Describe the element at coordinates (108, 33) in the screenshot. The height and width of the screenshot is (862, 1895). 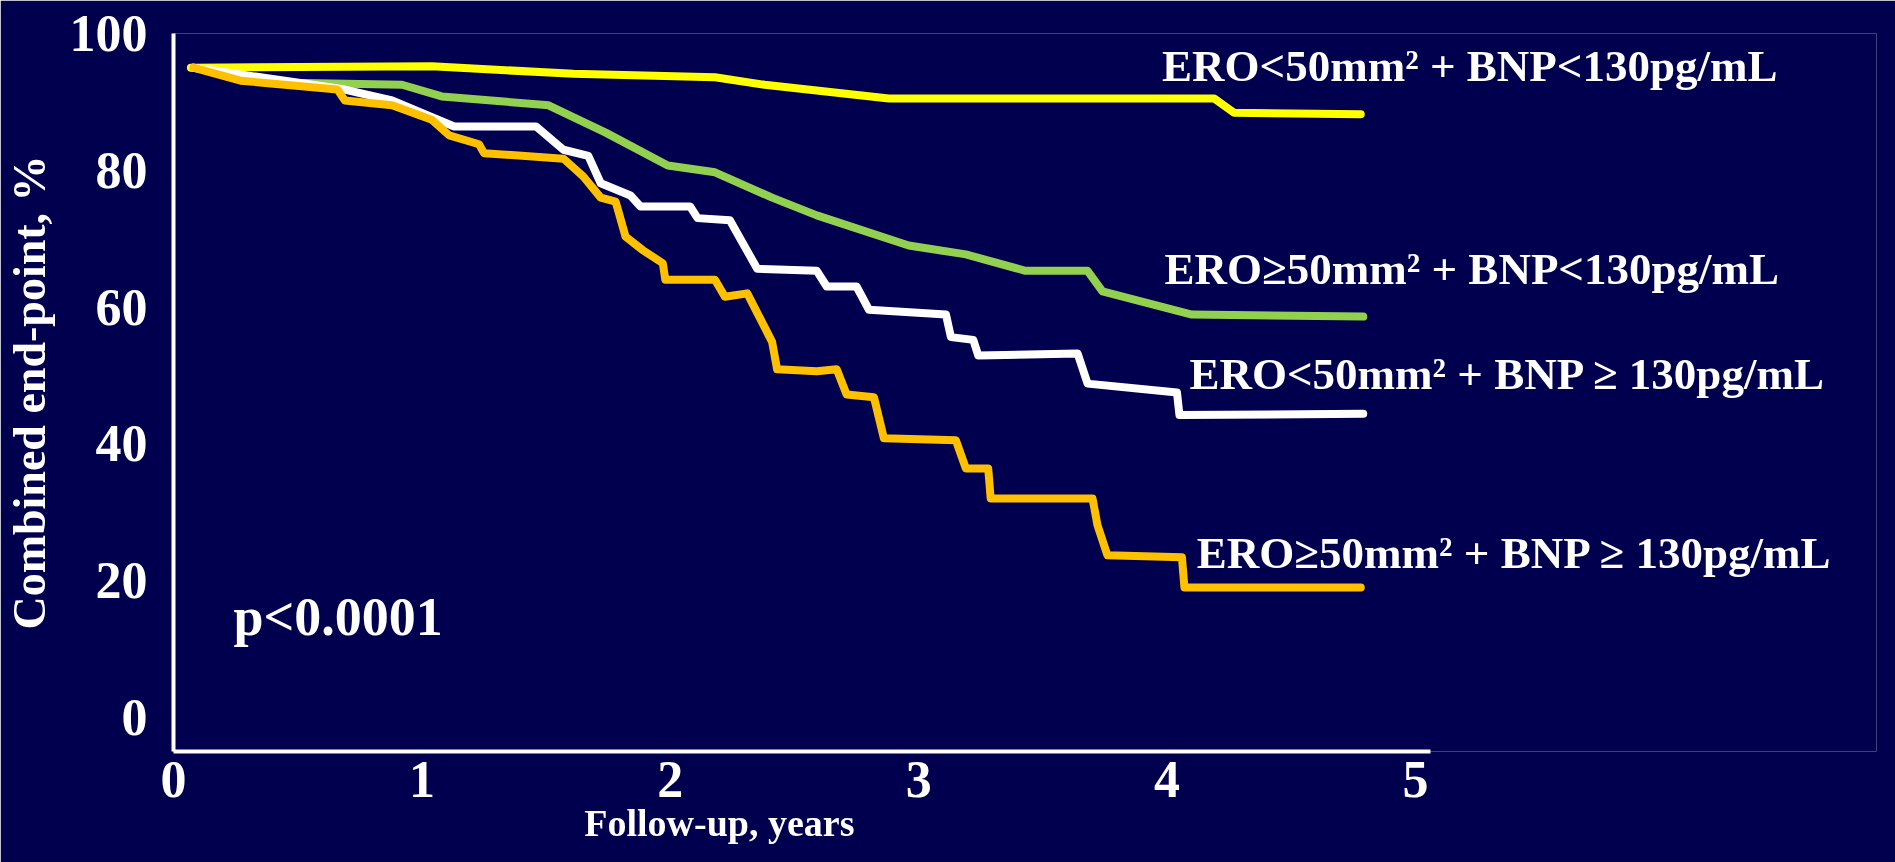
I see `y-tick-label: 100` at that location.